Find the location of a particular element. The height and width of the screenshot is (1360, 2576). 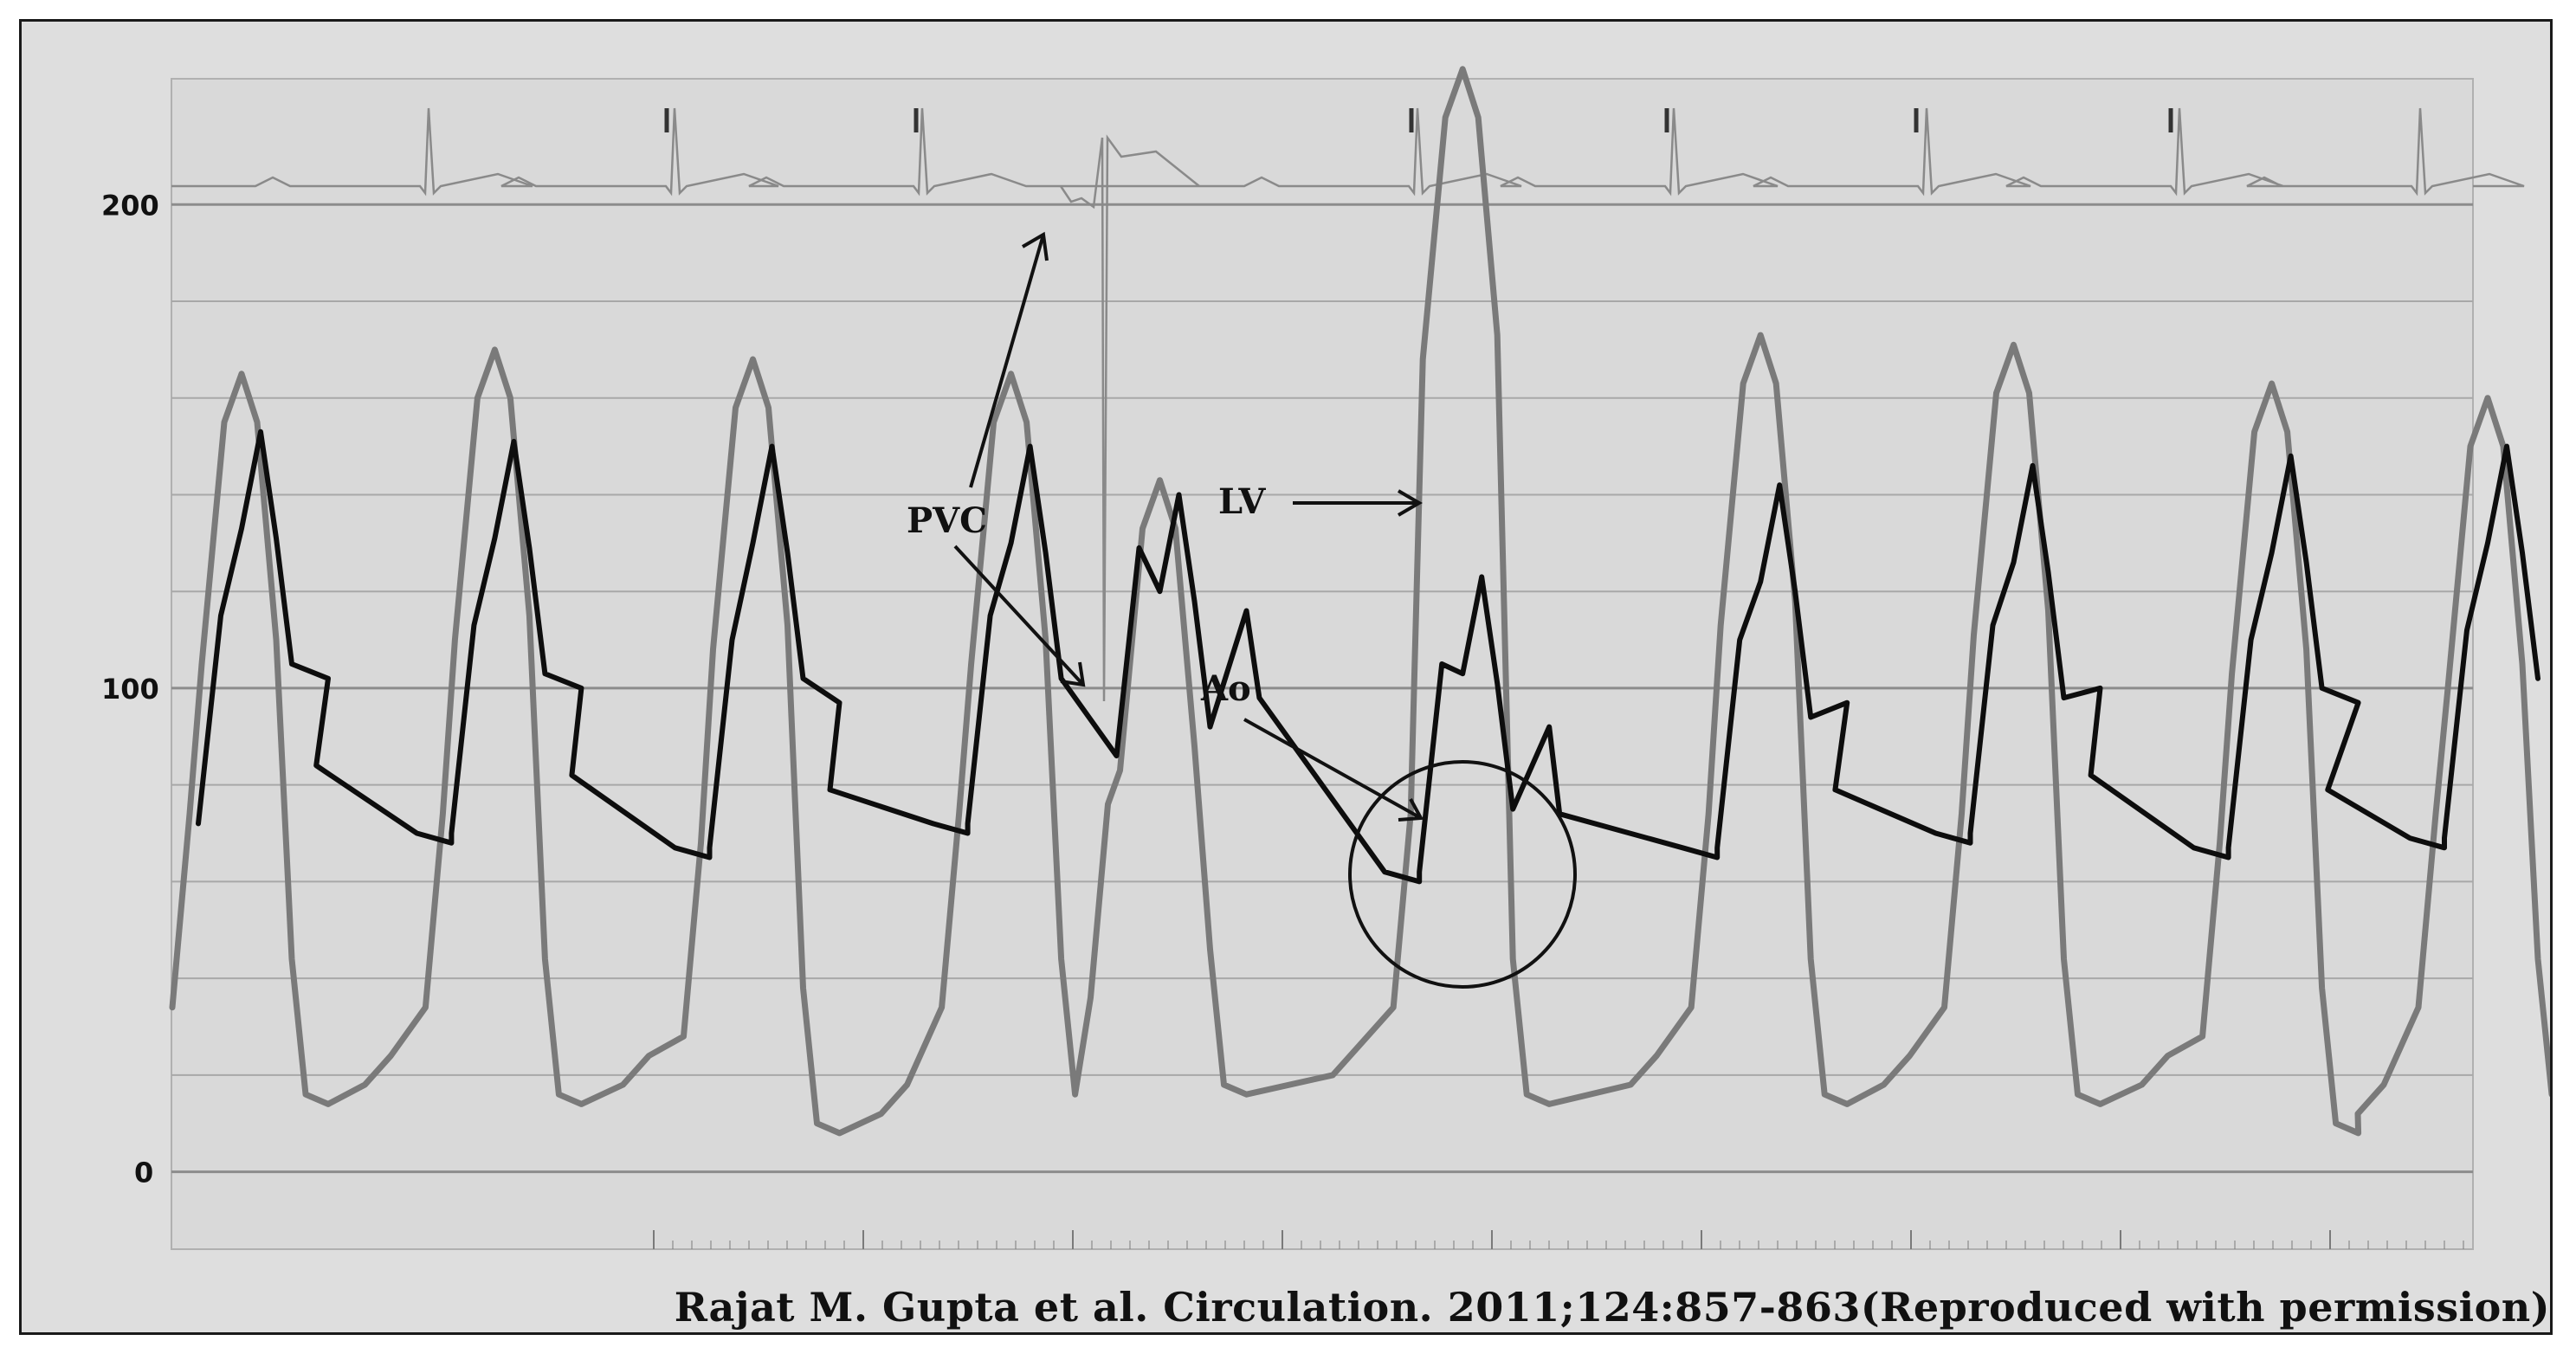

pvc-arrow-ecg is located at coordinates (1007, 361).